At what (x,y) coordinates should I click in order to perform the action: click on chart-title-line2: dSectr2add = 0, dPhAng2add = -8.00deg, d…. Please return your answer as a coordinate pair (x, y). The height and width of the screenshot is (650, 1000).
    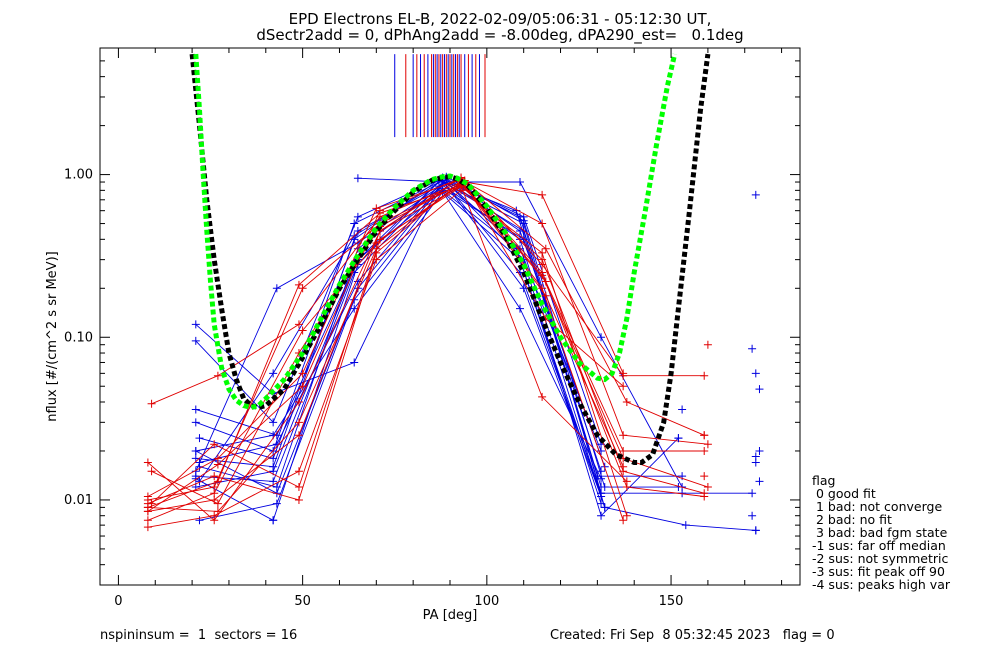
    Looking at the image, I should click on (500, 35).